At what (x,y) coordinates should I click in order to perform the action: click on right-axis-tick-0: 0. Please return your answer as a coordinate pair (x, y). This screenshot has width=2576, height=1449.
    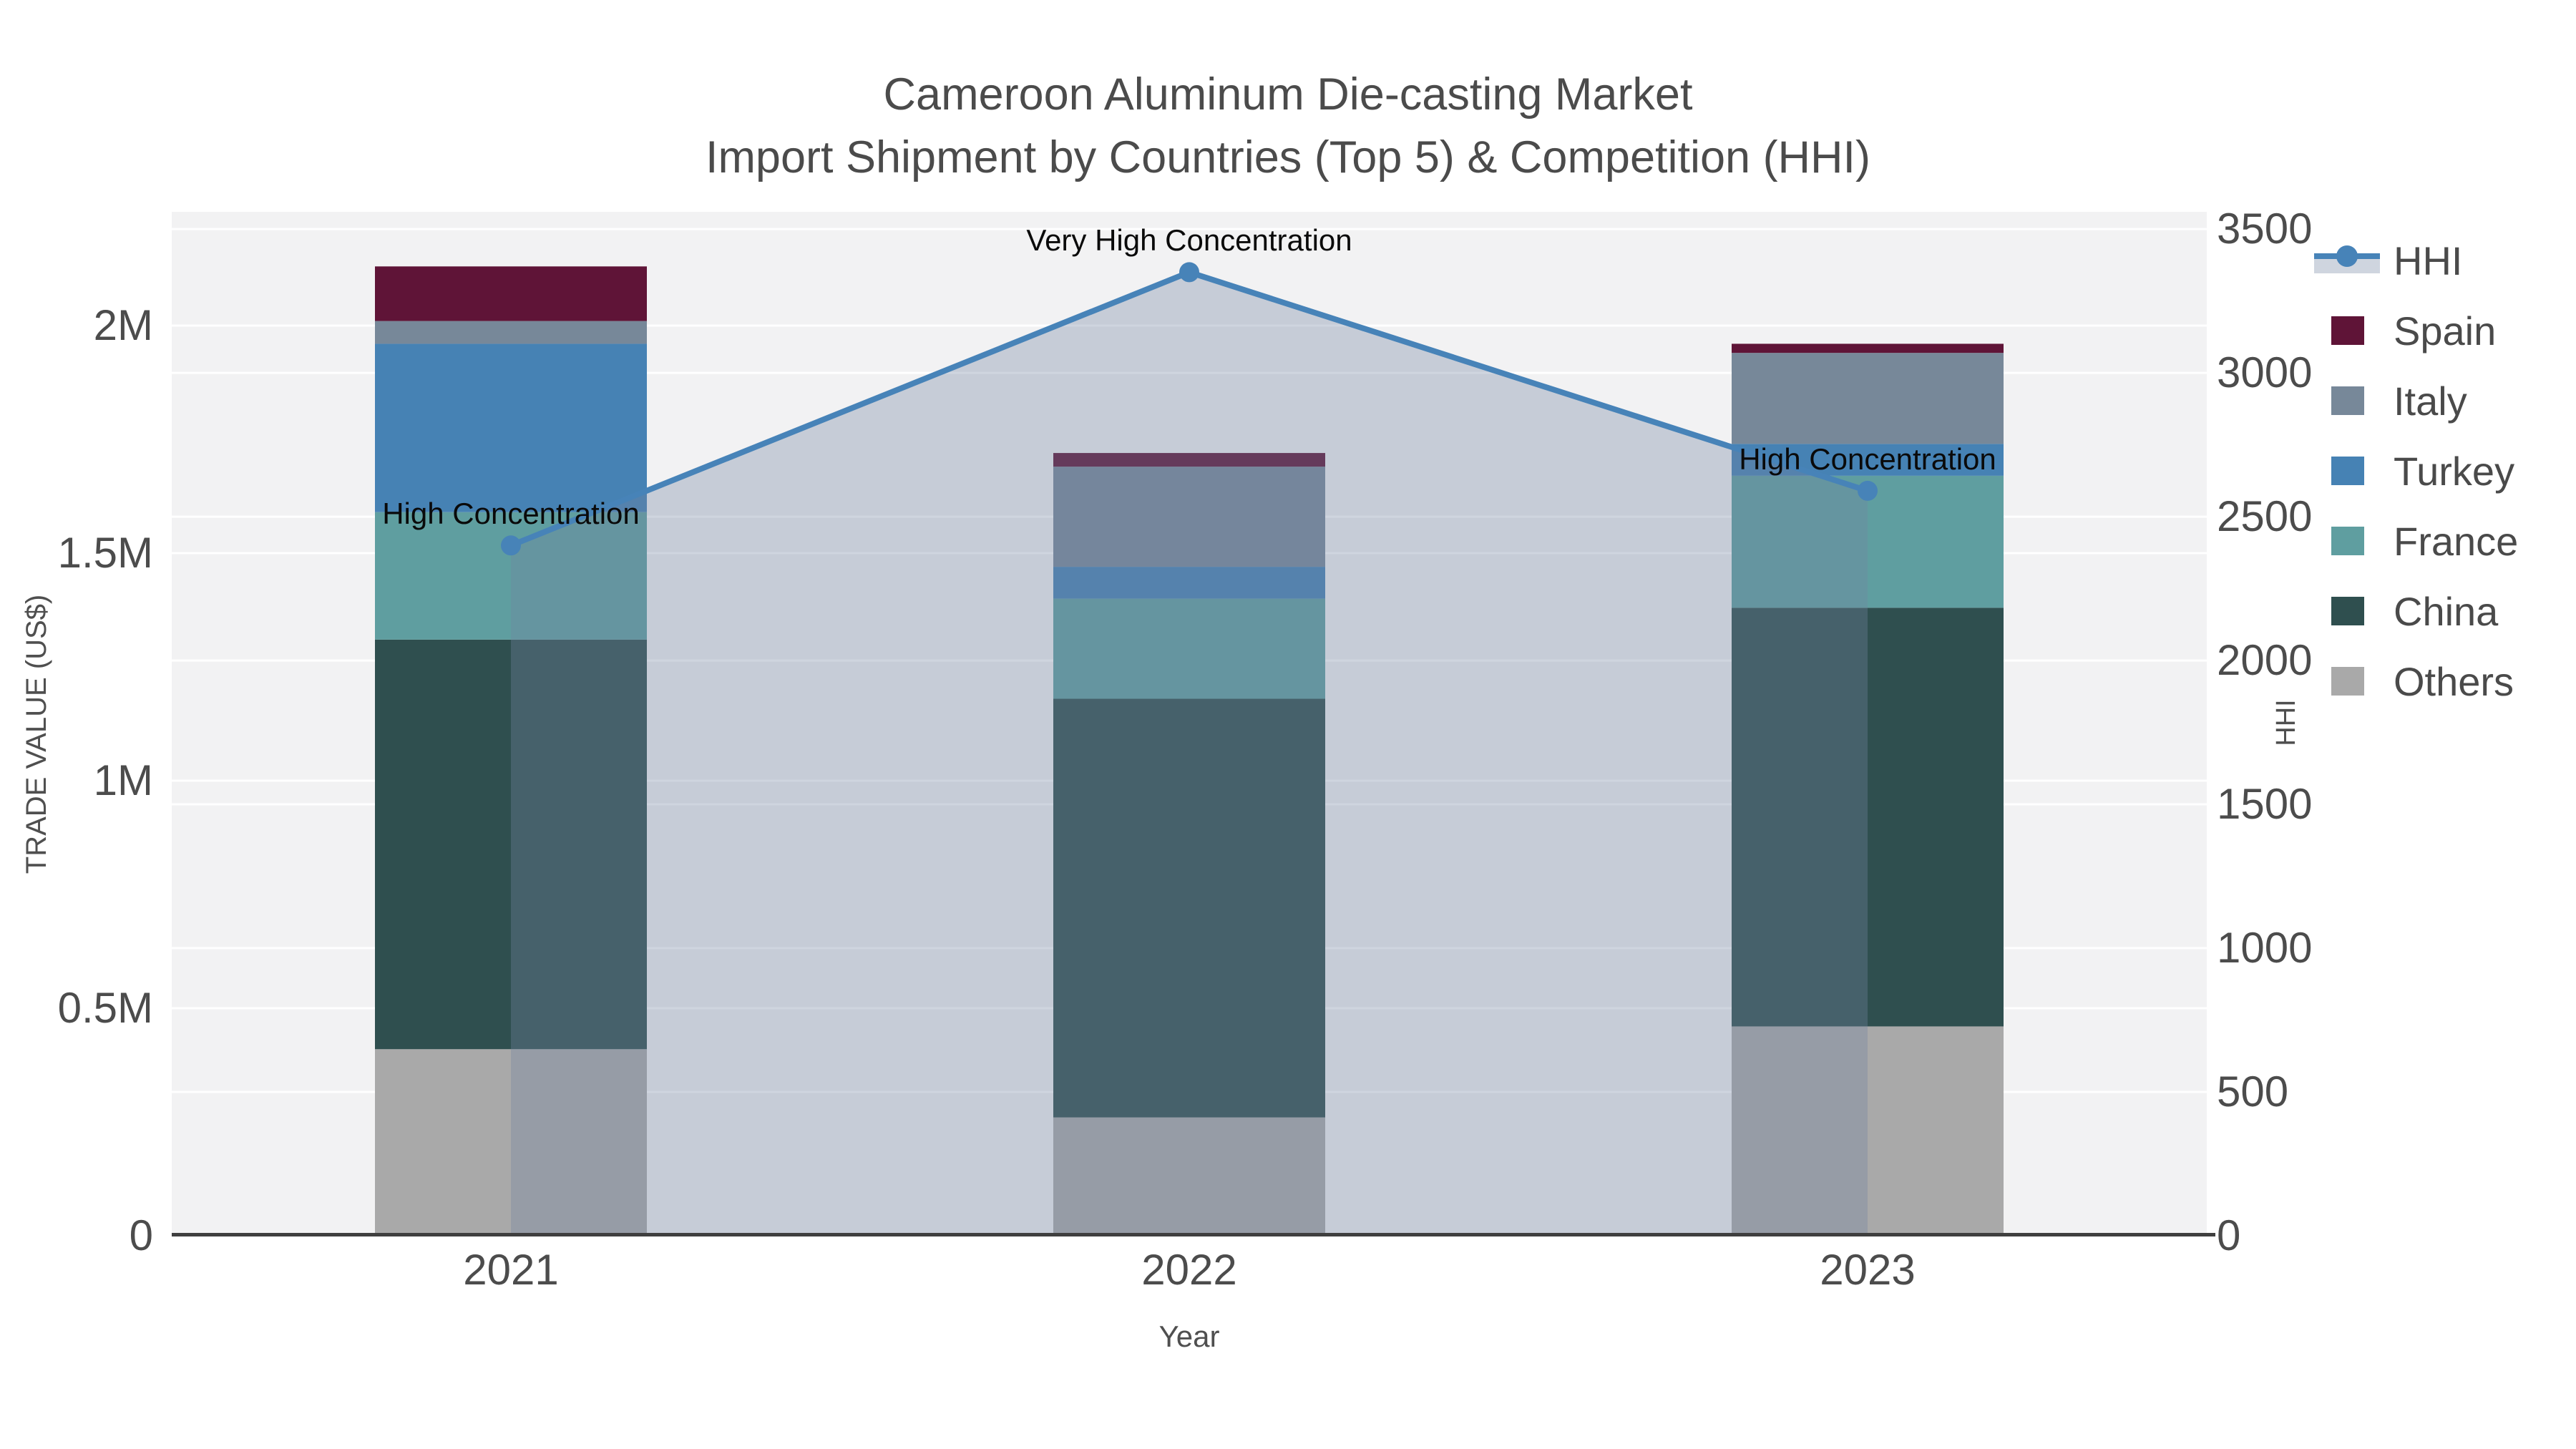
    Looking at the image, I should click on (2229, 1235).